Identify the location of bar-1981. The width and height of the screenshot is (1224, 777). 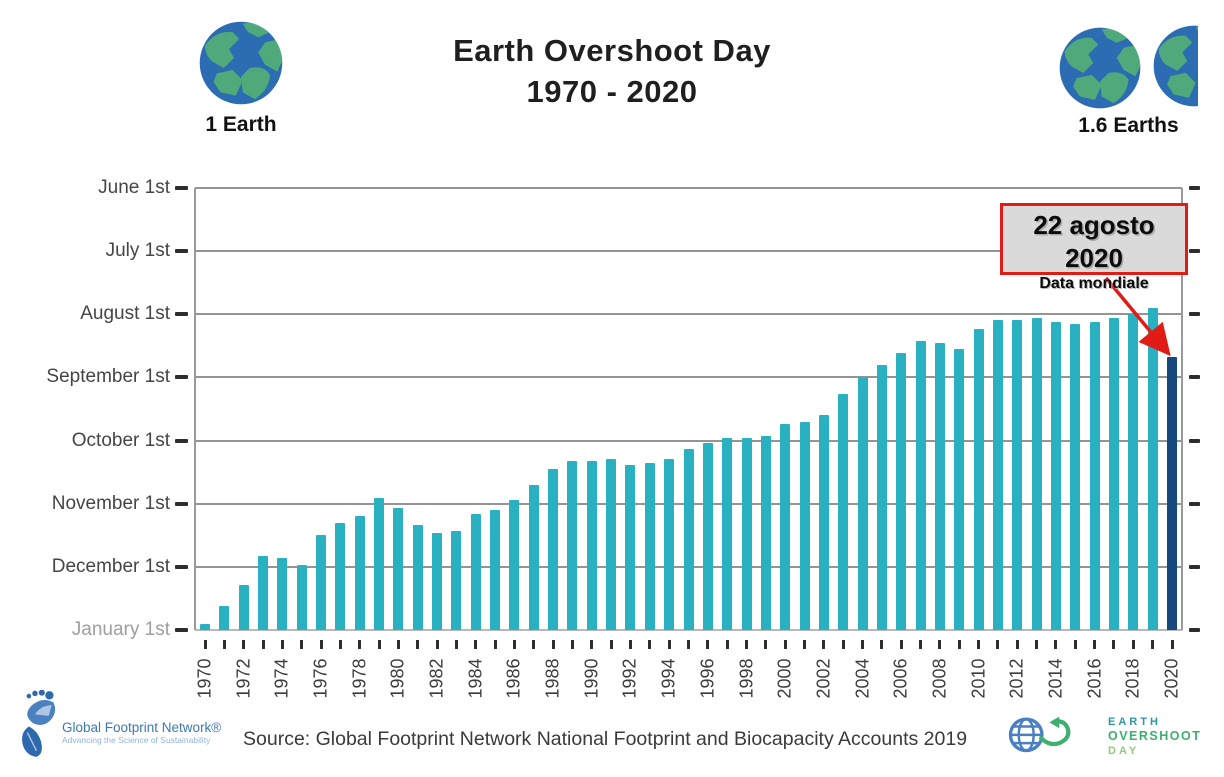
(417, 577).